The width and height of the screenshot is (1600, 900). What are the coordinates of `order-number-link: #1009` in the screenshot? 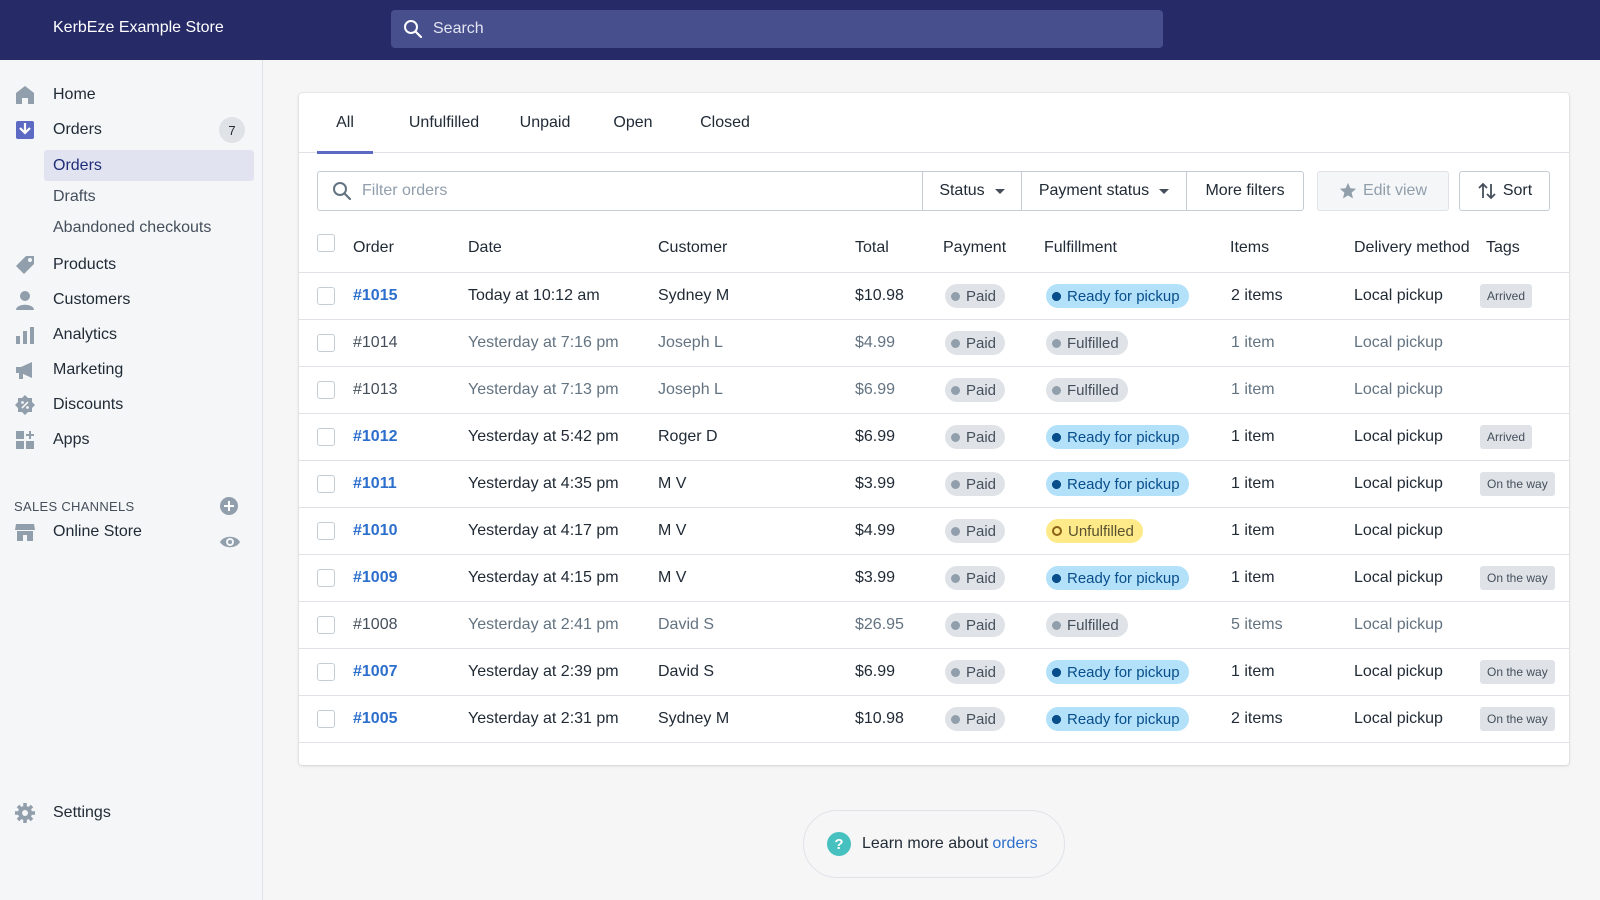 It's located at (375, 577).